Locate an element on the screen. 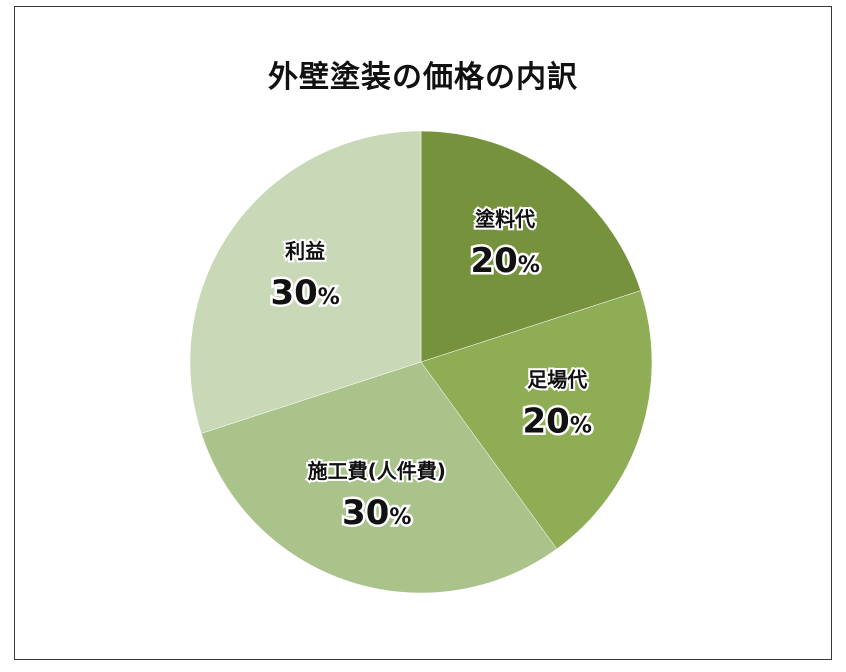 This screenshot has width=846, height=672. slice-label: 塗料代 is located at coordinates (505, 219).